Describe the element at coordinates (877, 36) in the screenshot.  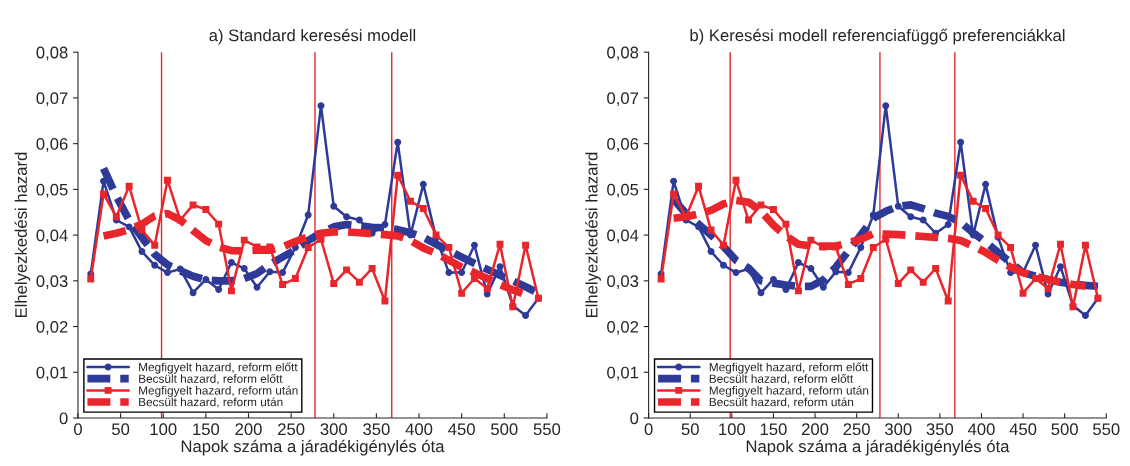
I see `chart-title: b) Keresési modell referenciafüggő preferenciákkal` at that location.